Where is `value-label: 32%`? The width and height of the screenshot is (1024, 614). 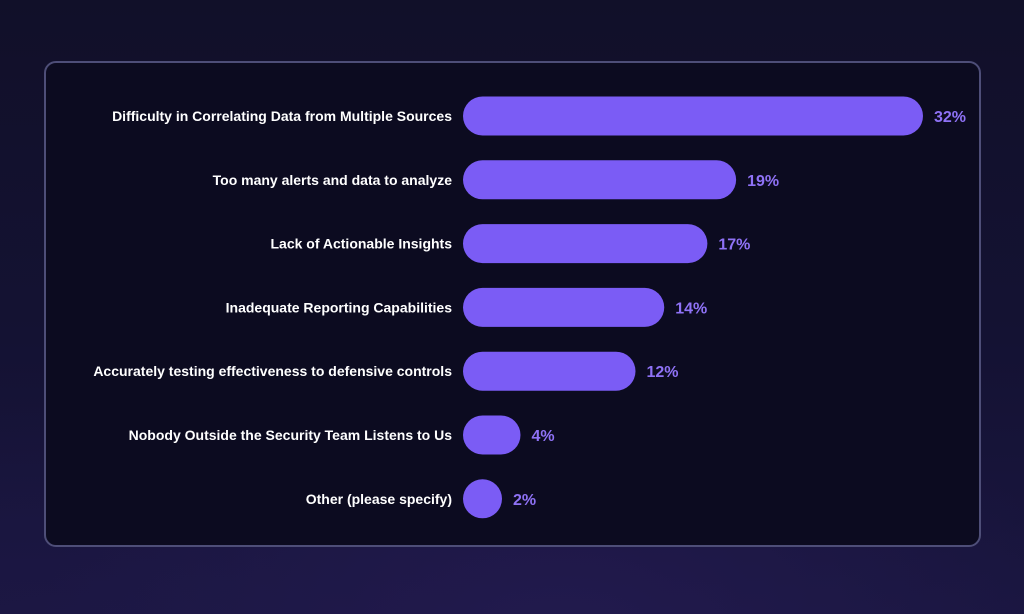 value-label: 32% is located at coordinates (950, 117).